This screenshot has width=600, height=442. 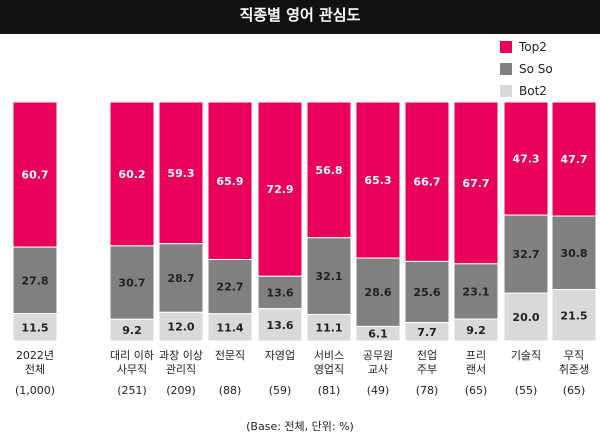 What do you see at coordinates (132, 369) in the screenshot?
I see `category-label-line: 사무직` at bounding box center [132, 369].